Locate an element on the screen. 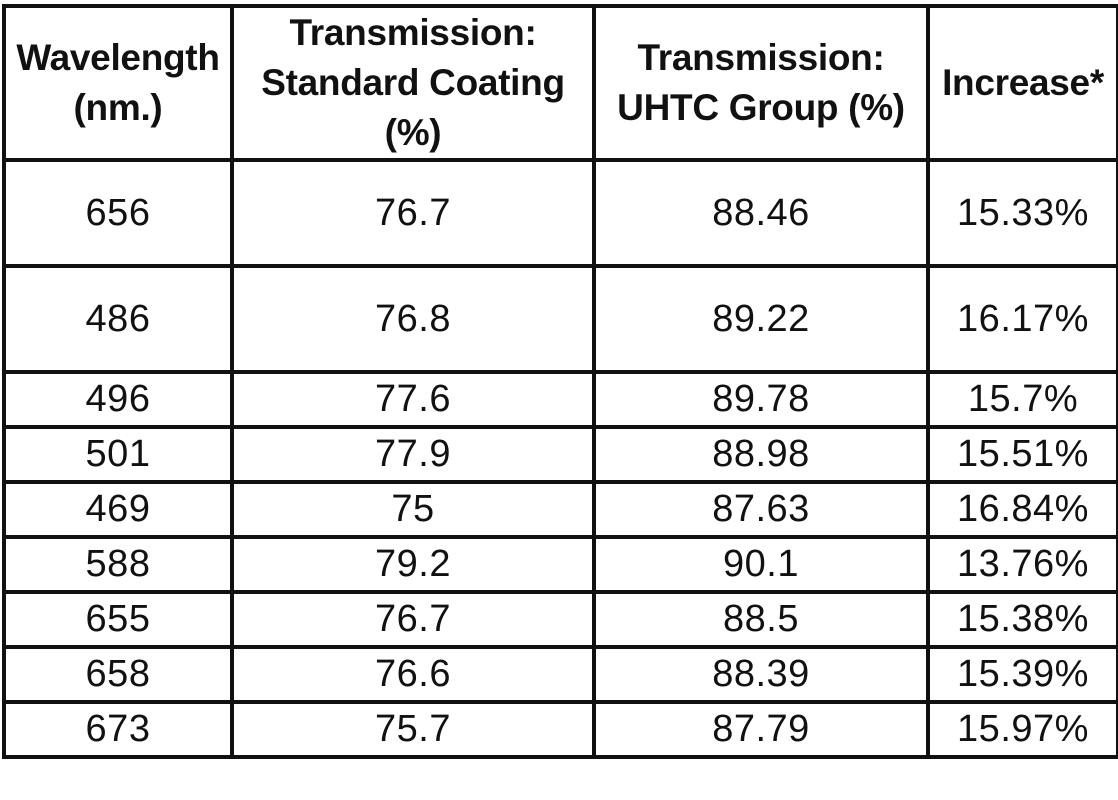  cell-uhtc: 88.46 is located at coordinates (763, 215).